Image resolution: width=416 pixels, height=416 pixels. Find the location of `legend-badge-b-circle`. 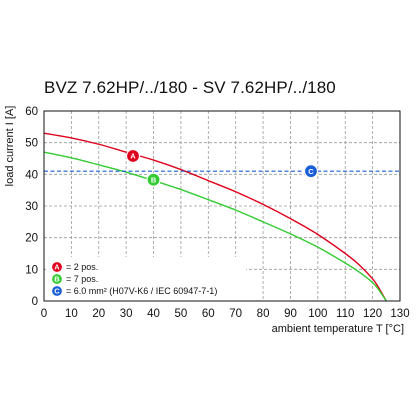

legend-badge-b-circle is located at coordinates (57, 279).